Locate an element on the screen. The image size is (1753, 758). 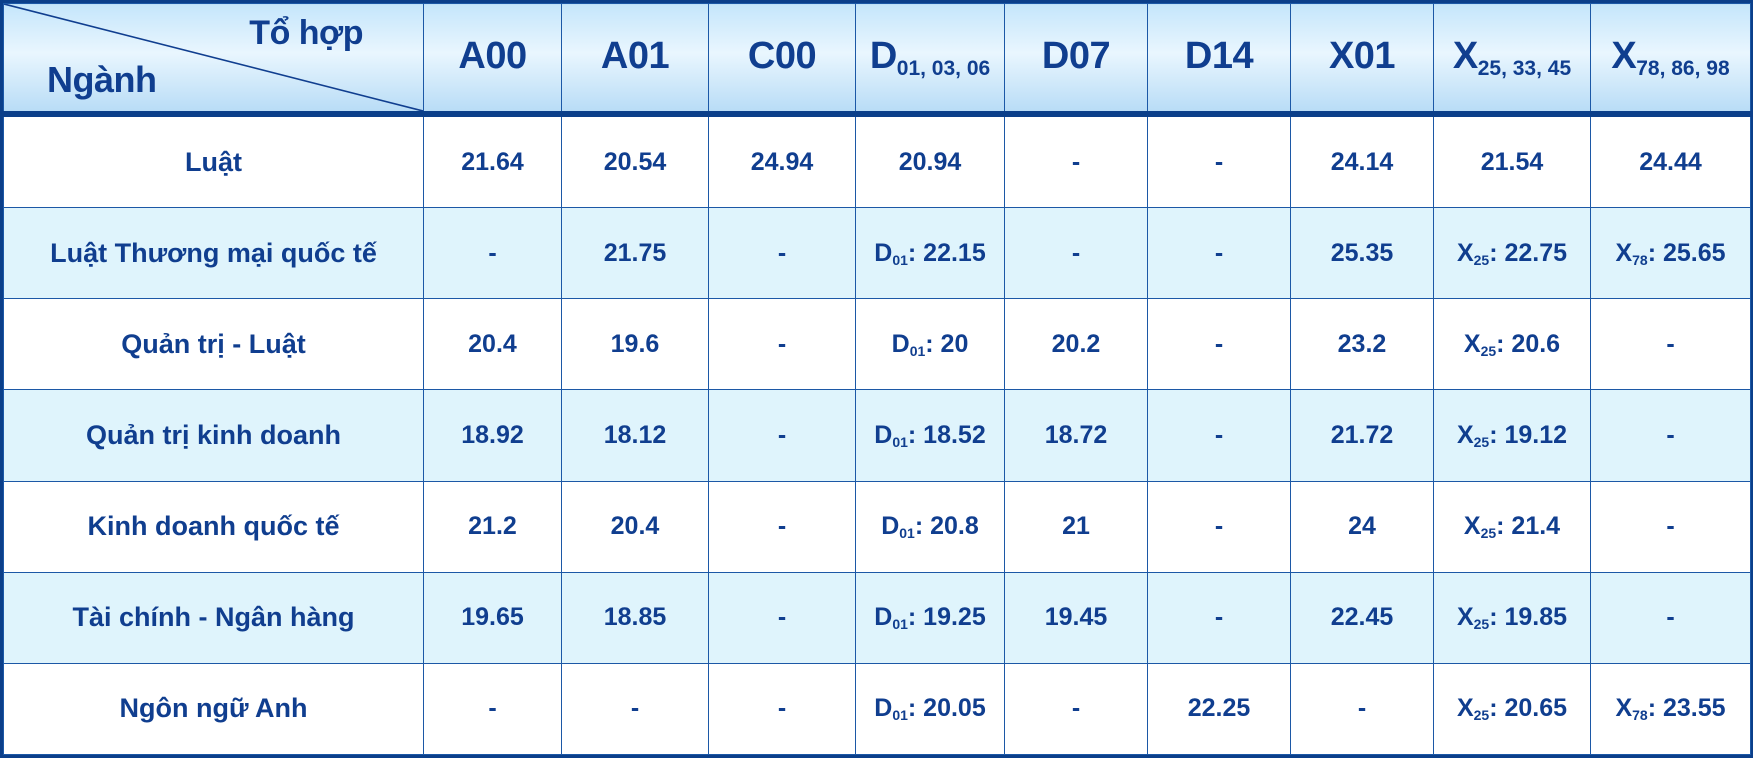
score-cell: X78: 23.55 is located at coordinates (1670, 709).